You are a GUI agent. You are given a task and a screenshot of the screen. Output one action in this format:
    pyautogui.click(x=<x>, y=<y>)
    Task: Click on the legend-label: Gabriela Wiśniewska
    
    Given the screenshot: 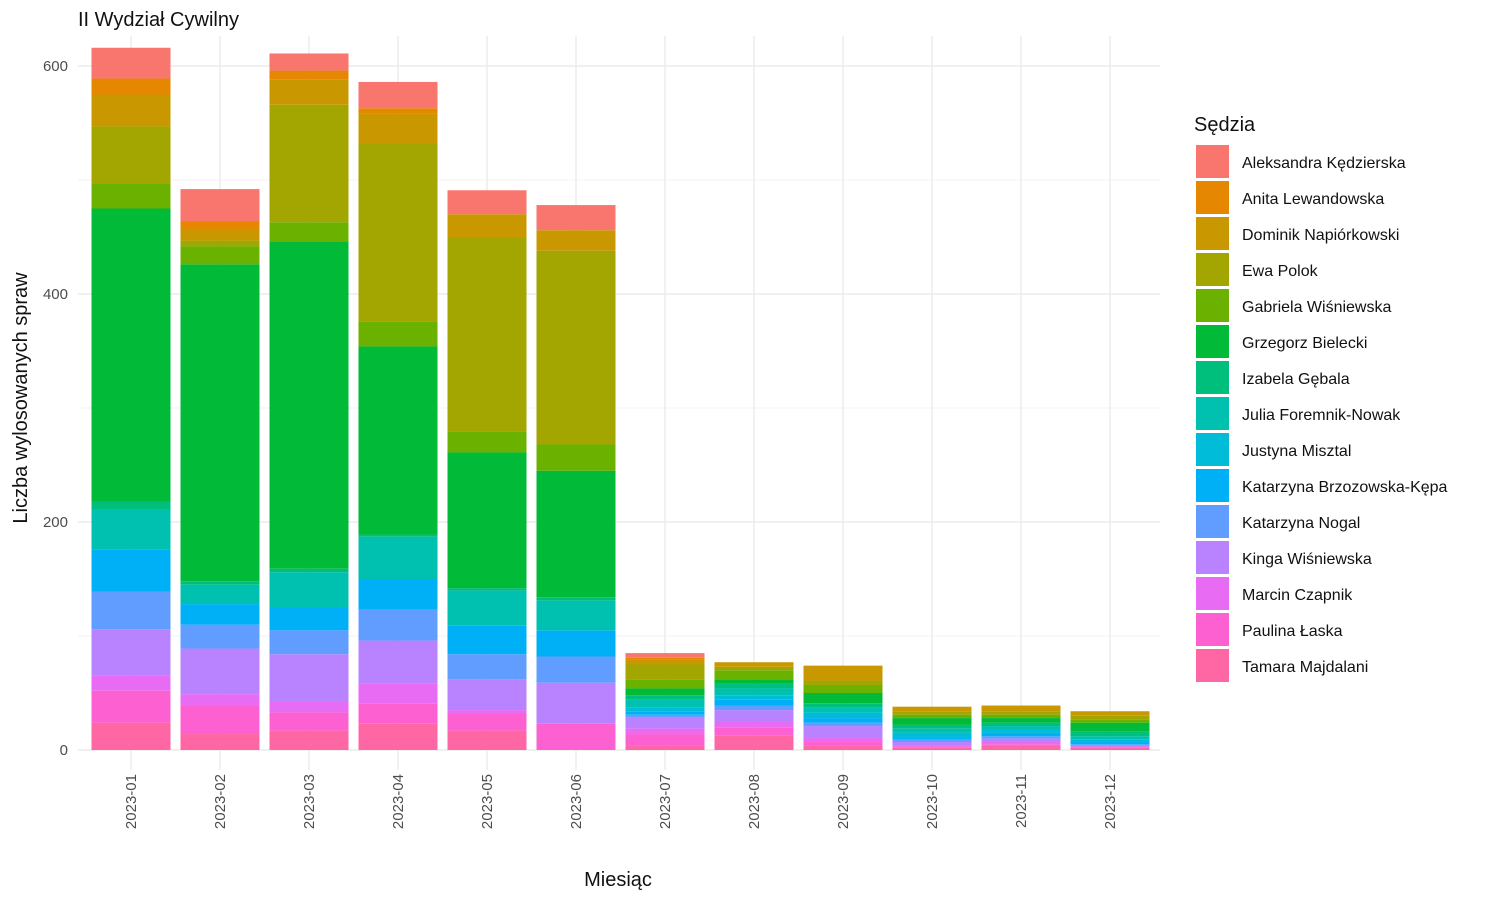 What is the action you would take?
    pyautogui.click(x=1316, y=307)
    